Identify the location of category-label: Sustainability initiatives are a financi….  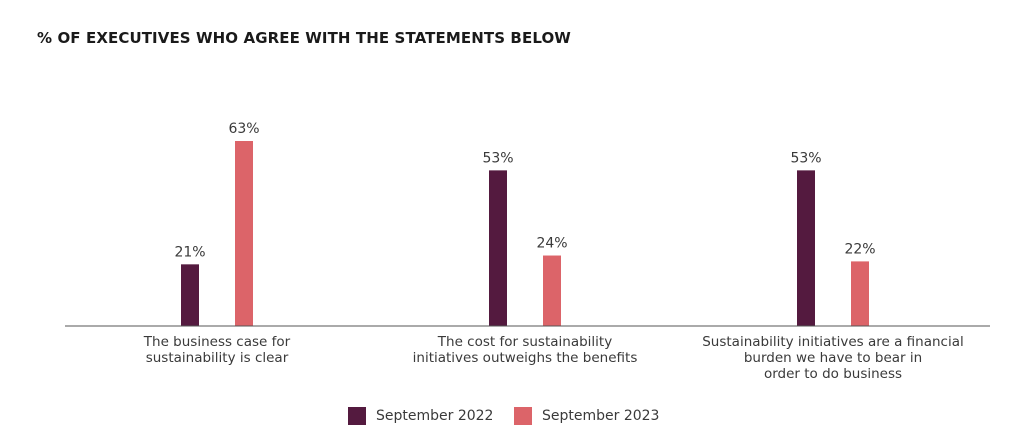
(833, 358).